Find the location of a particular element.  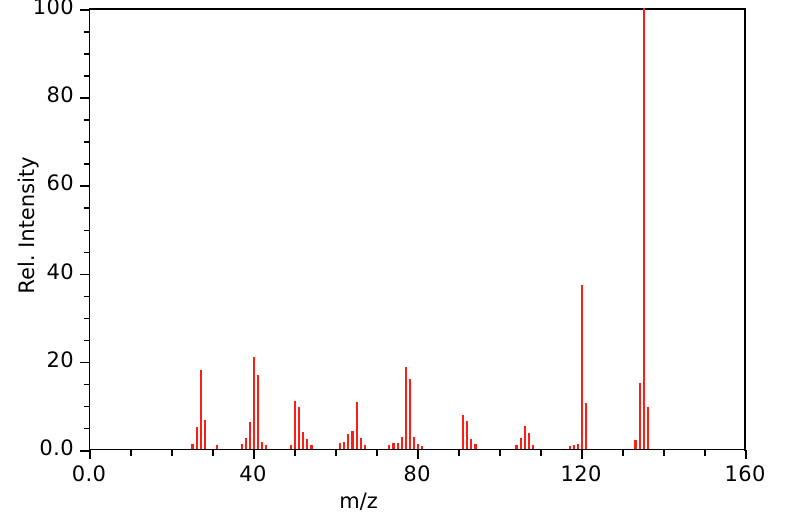

y-axis-tick-label: 20 is located at coordinates (60, 359).